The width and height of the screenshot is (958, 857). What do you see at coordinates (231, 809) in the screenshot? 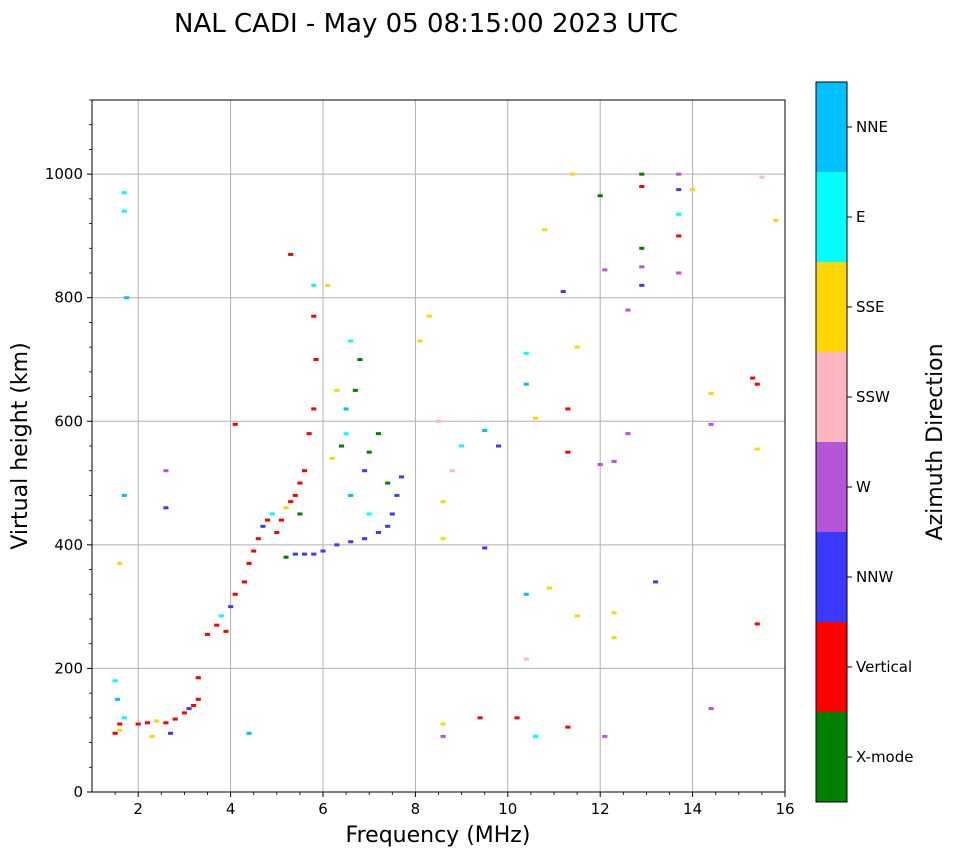
I see `x-tick-label: 4` at bounding box center [231, 809].